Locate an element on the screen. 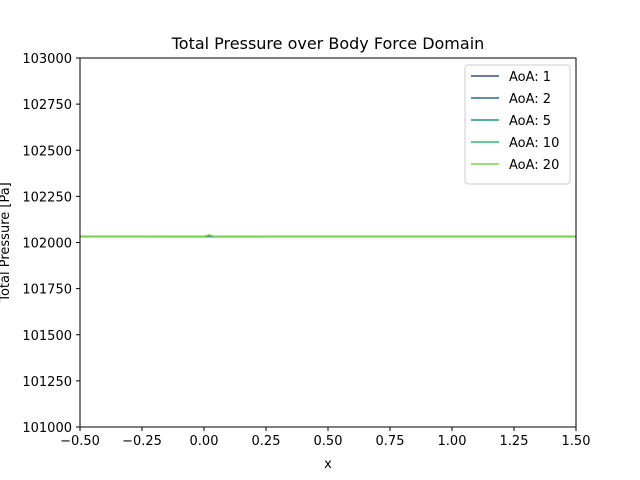  y-tick-label: 101000 is located at coordinates (47, 428).